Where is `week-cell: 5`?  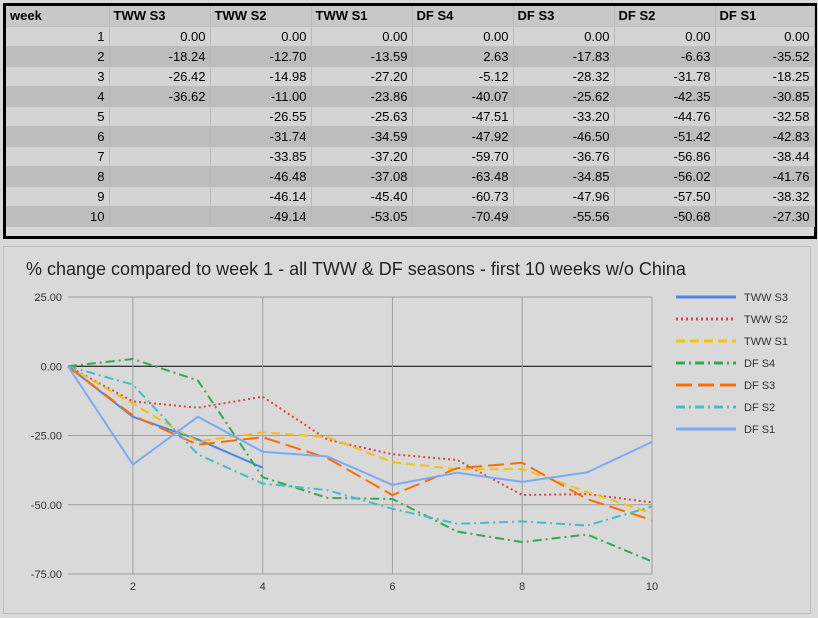
week-cell: 5 is located at coordinates (58, 116).